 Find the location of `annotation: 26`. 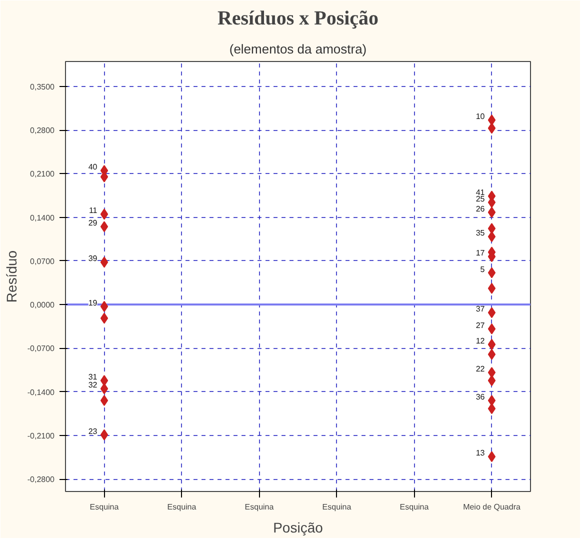

annotation: 26 is located at coordinates (481, 209).